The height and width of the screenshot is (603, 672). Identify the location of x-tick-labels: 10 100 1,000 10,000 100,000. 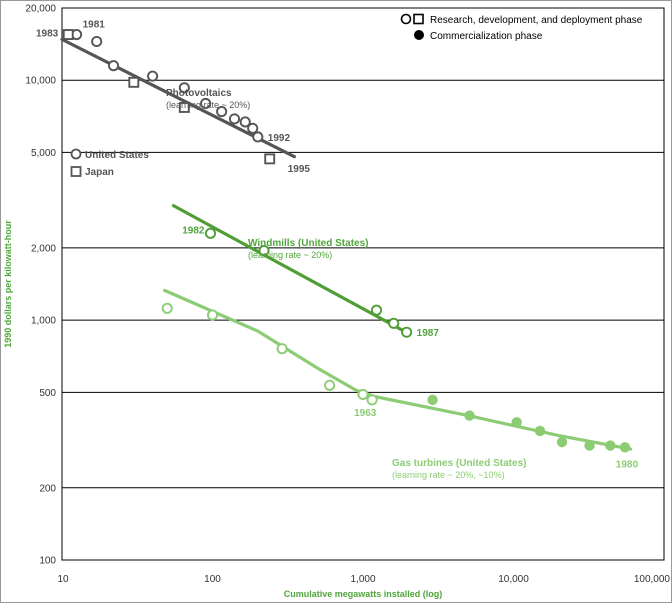
(363, 579).